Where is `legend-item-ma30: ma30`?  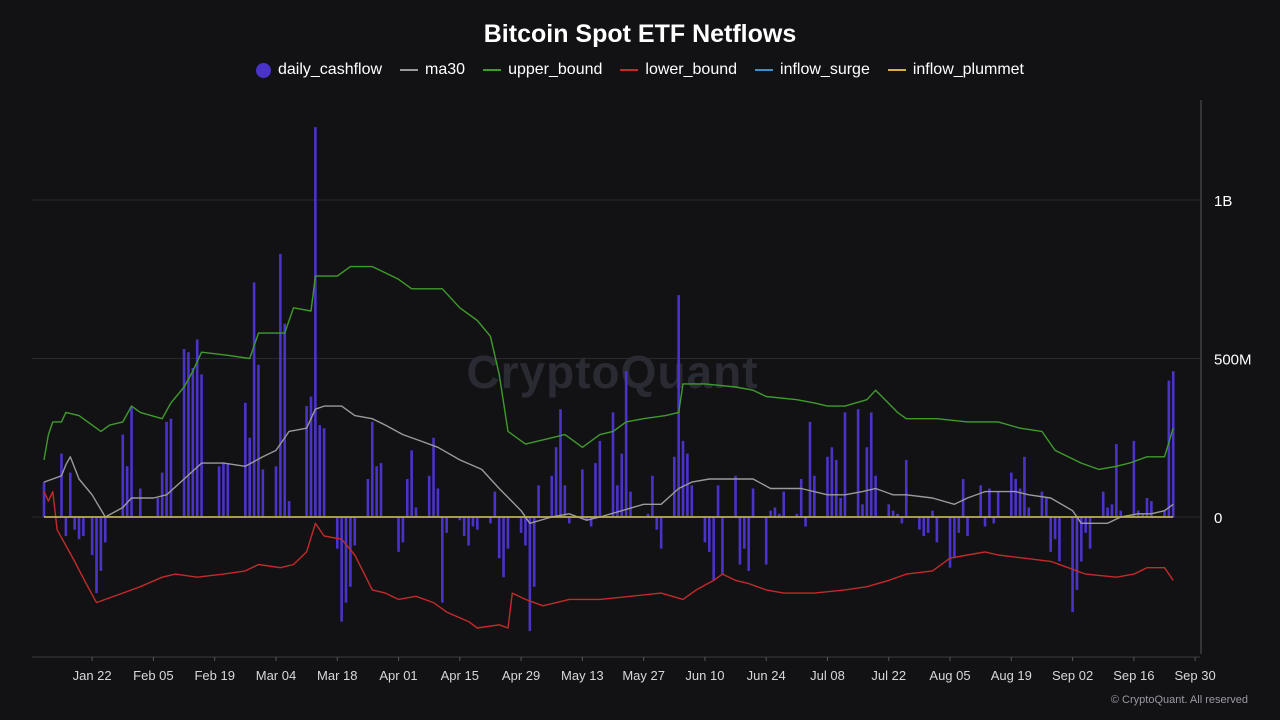 legend-item-ma30: ma30 is located at coordinates (432, 70).